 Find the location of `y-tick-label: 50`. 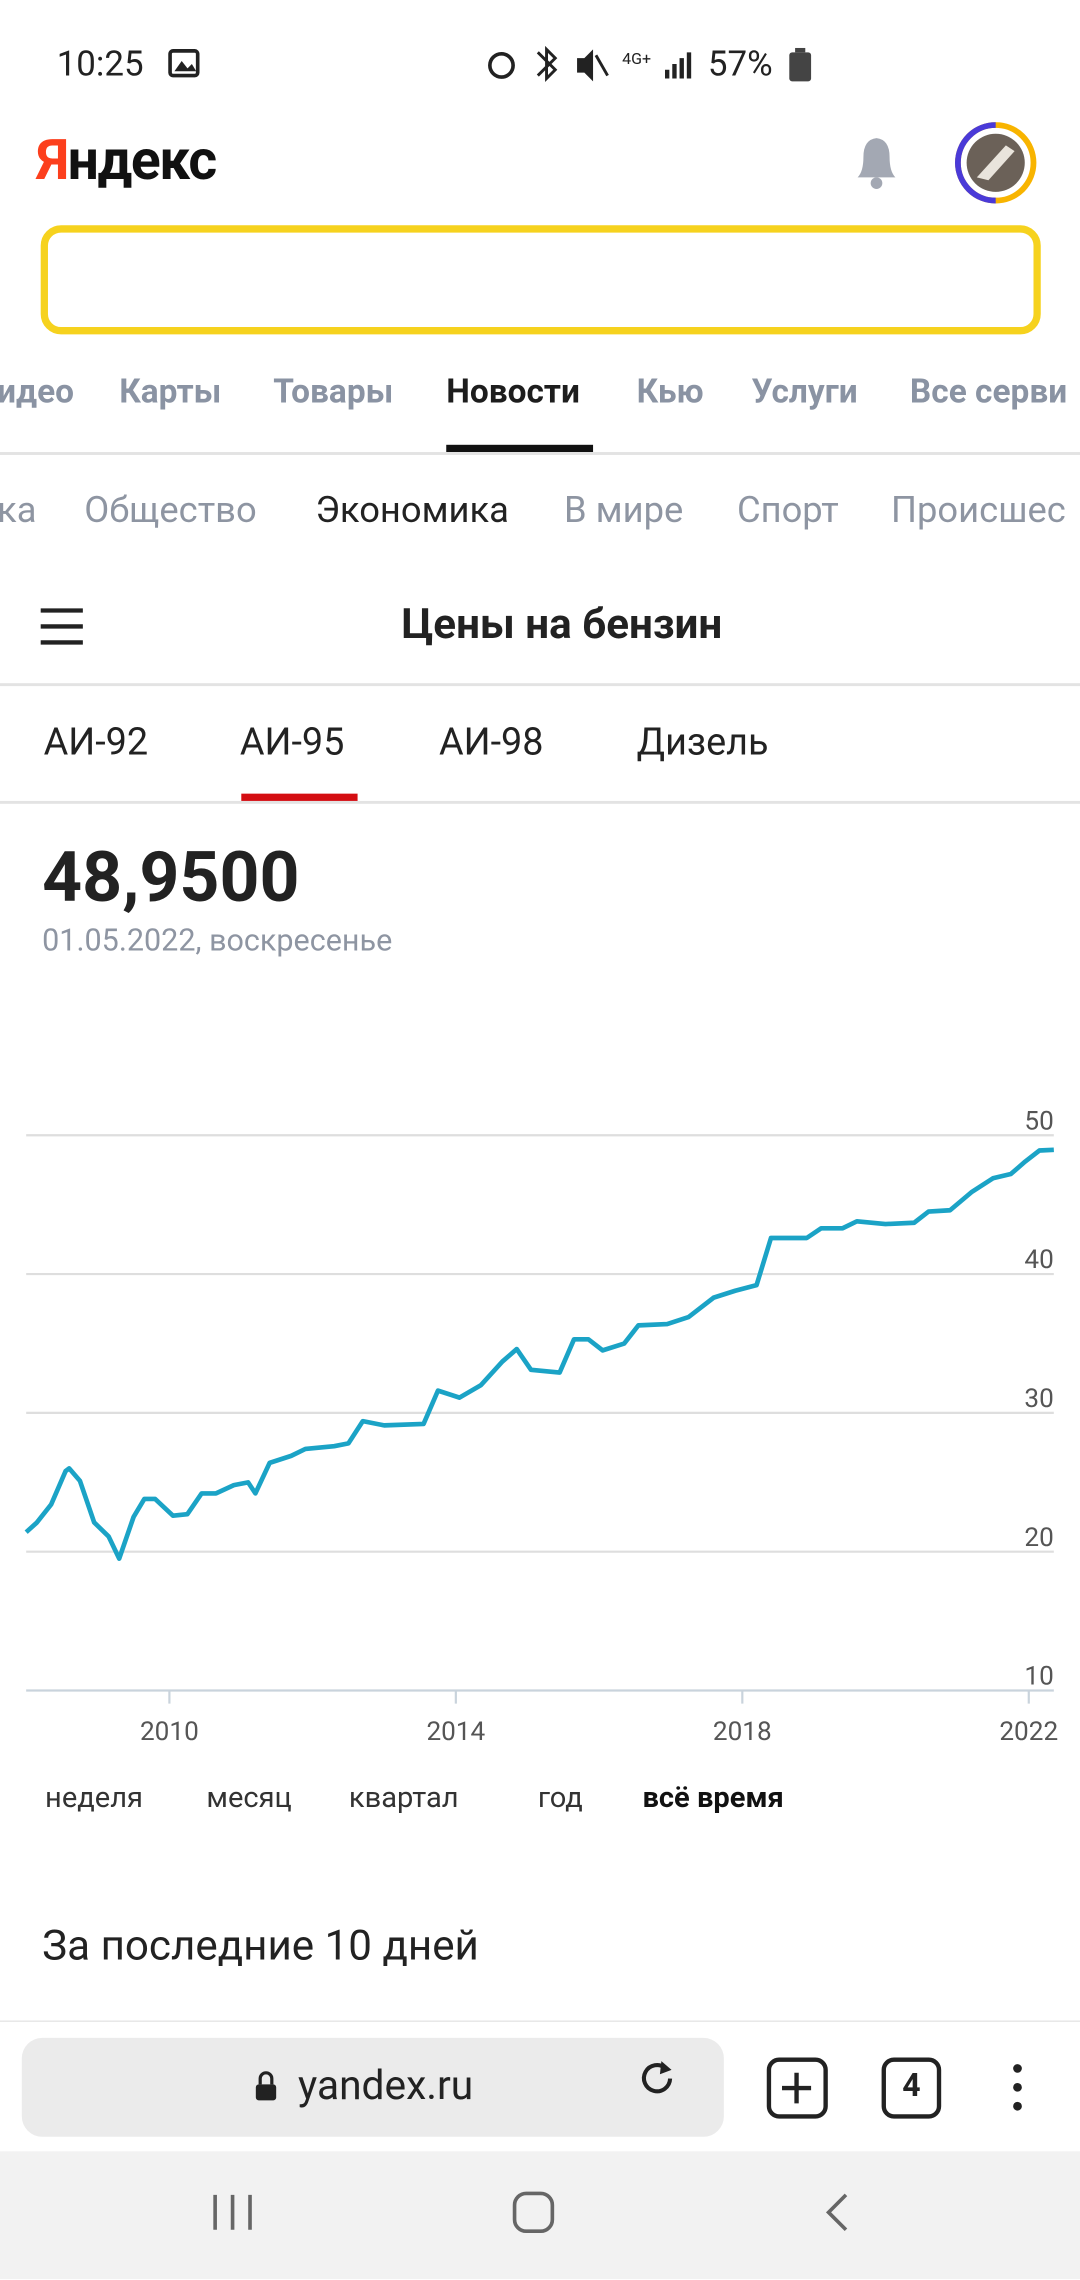

y-tick-label: 50 is located at coordinates (1038, 1121).